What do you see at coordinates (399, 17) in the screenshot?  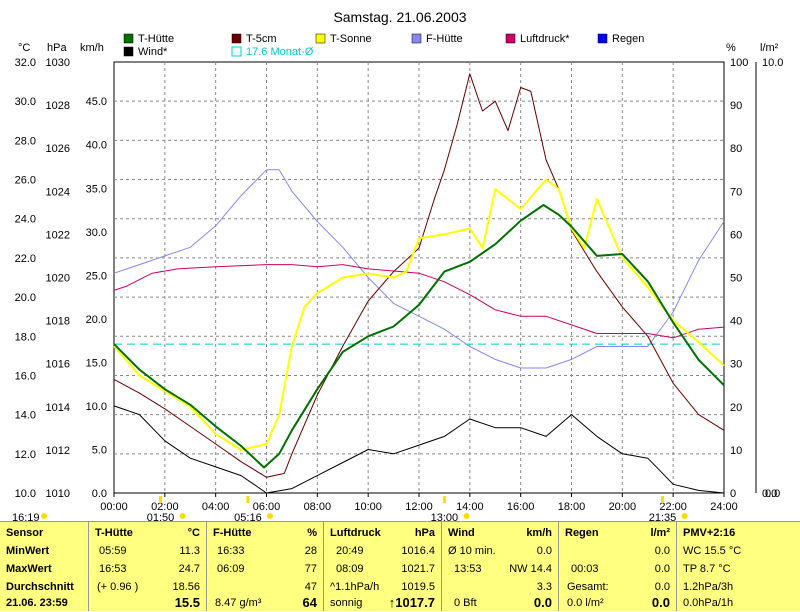 I see `chart-title: Samstag. 21.06.2003` at bounding box center [399, 17].